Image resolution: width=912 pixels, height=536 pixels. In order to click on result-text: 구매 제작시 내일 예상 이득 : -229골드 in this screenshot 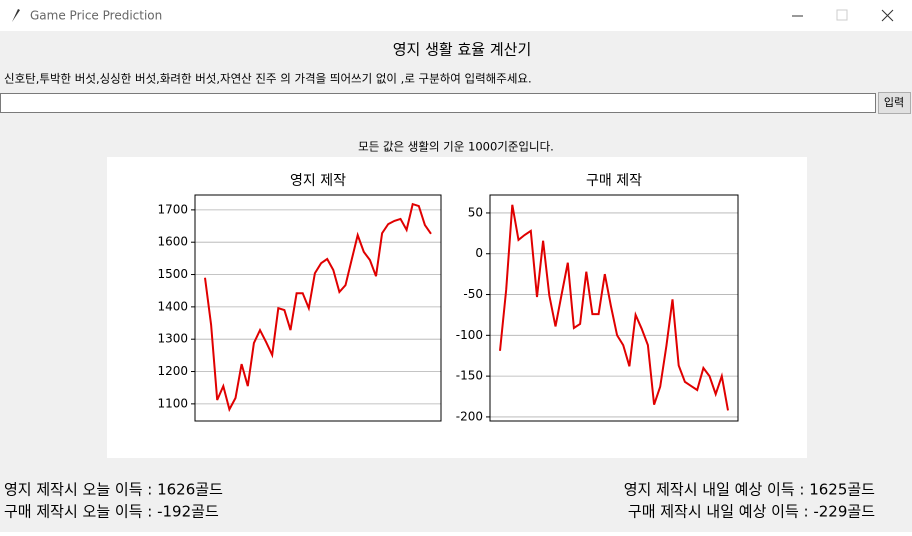, I will do `click(751, 512)`.